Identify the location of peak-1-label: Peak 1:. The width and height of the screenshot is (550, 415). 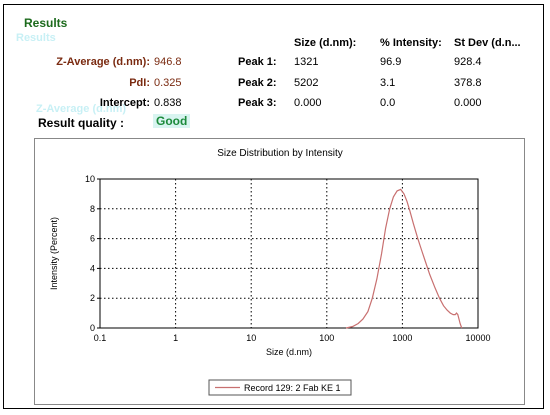
(257, 62).